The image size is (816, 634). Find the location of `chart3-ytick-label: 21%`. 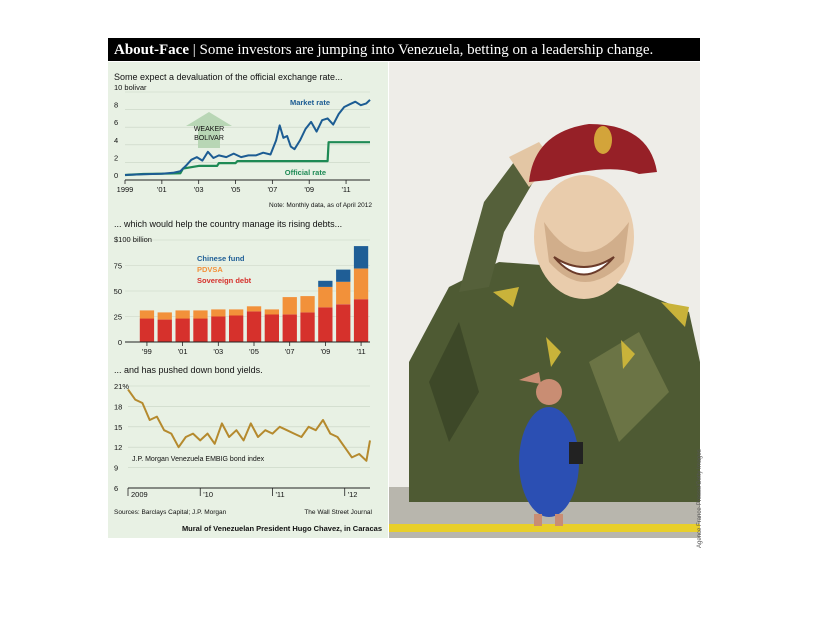

chart3-ytick-label: 21% is located at coordinates (121, 386).